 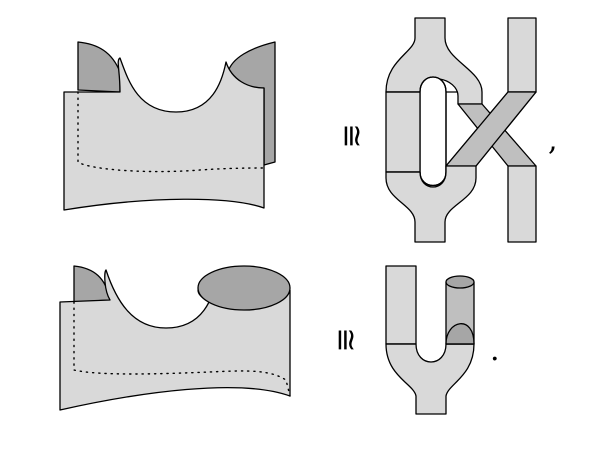 I want to click on bottom-left-surface, so click(x=175, y=338).